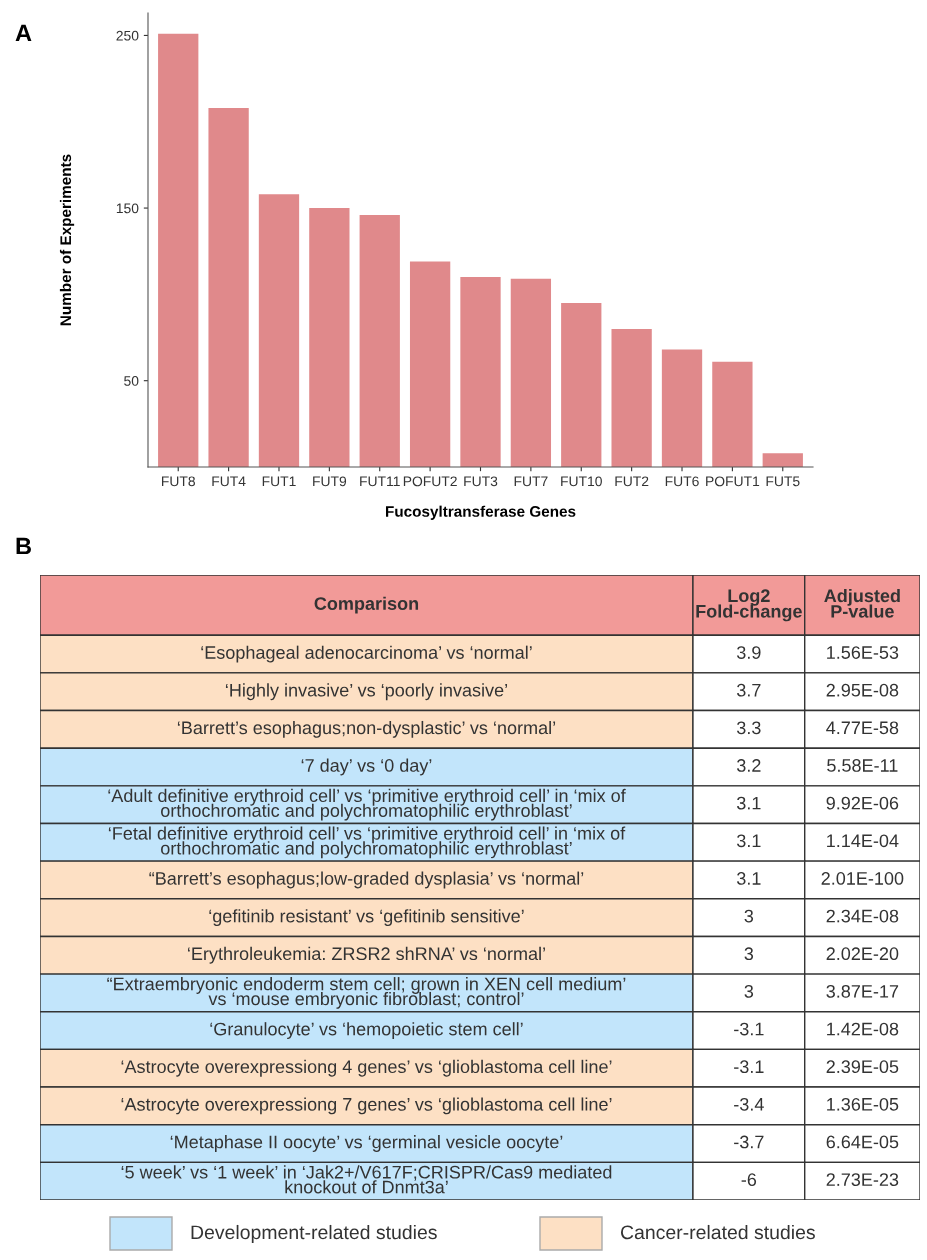 The width and height of the screenshot is (927, 1260). What do you see at coordinates (366, 1179) in the screenshot?
I see `category-label: ‘5 week’ vs ‘1 week’ in ‘Jak2+/V617F;CRISPR/Cas9 mediated knockout of Dnmt3a’` at bounding box center [366, 1179].